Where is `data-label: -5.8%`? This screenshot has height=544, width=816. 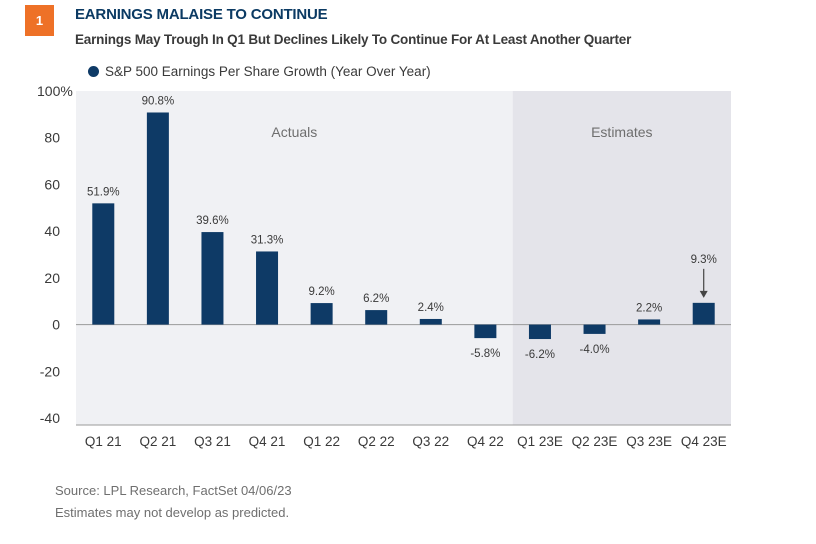
data-label: -5.8% is located at coordinates (485, 354).